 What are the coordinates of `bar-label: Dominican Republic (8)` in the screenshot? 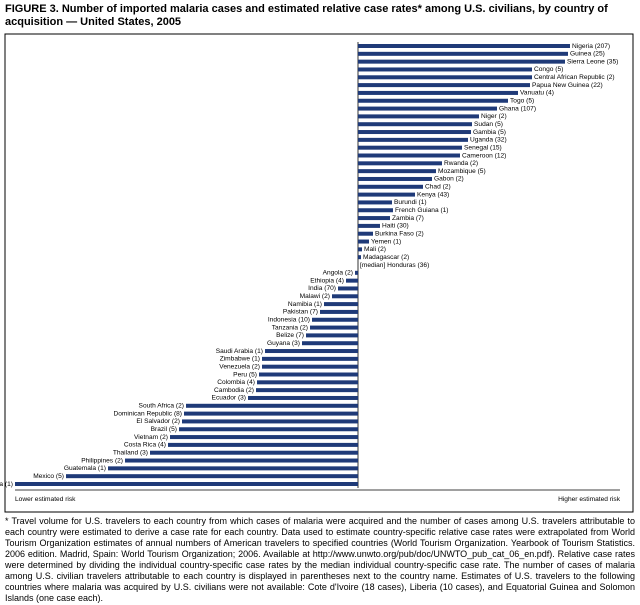 It's located at (147, 413).